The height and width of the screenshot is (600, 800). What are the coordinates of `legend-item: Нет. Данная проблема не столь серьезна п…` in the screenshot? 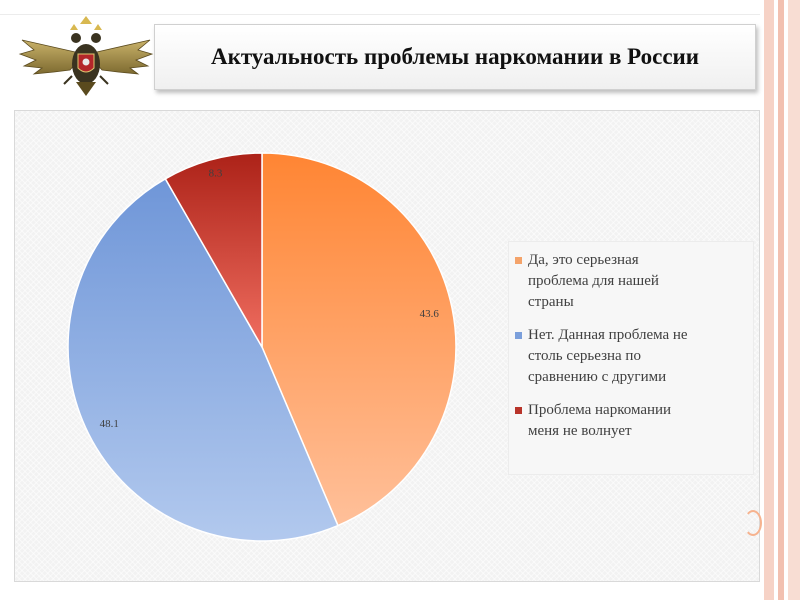 It's located at (631, 356).